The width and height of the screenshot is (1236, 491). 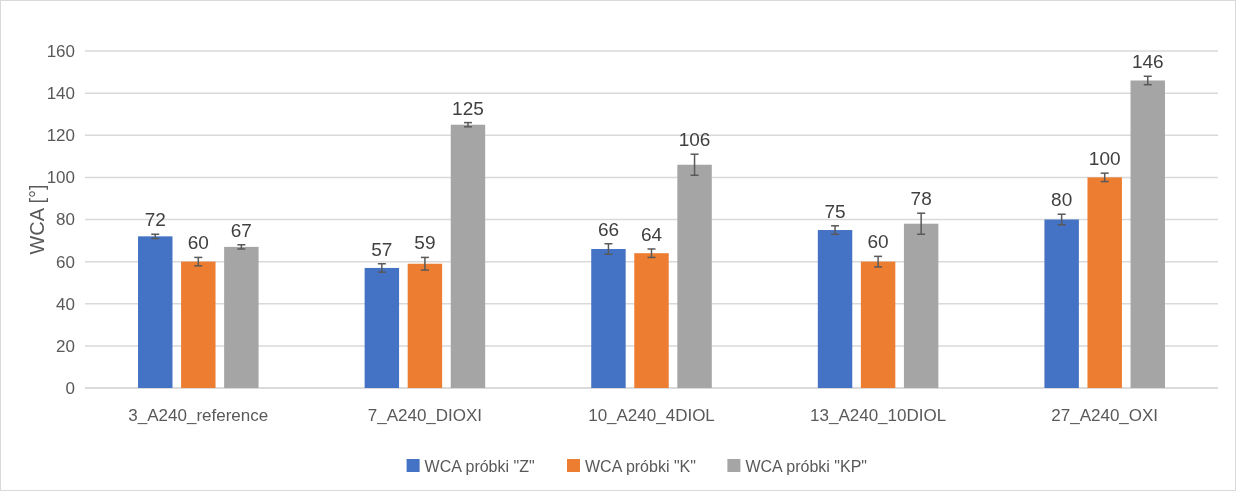 I want to click on y-tick-label: 140, so click(x=60, y=94).